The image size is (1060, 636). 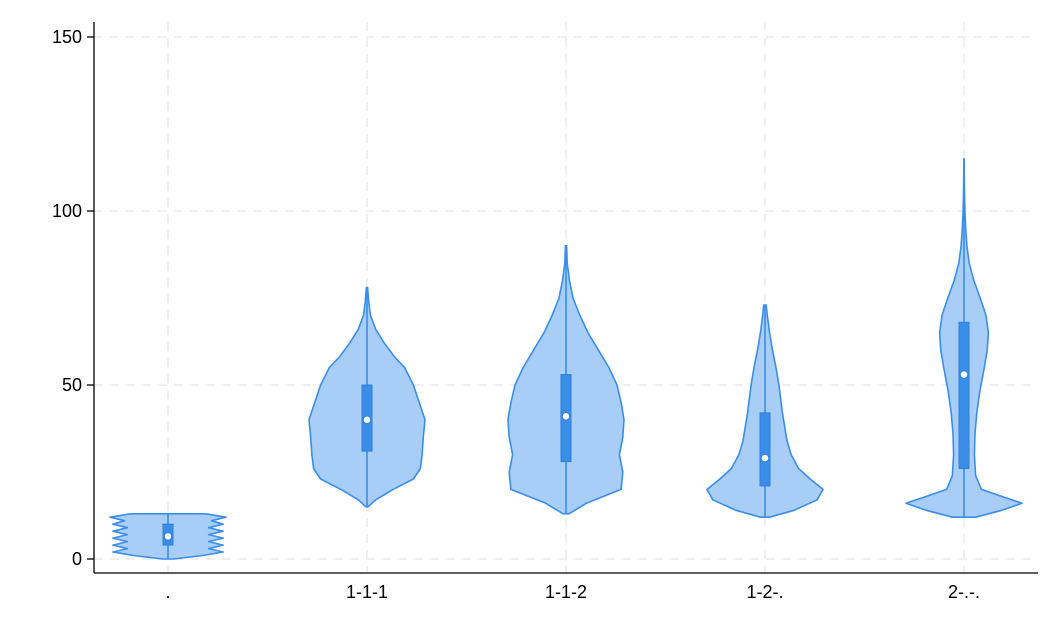 What do you see at coordinates (964, 592) in the screenshot?
I see `x-tick-label: 2-.-.` at bounding box center [964, 592].